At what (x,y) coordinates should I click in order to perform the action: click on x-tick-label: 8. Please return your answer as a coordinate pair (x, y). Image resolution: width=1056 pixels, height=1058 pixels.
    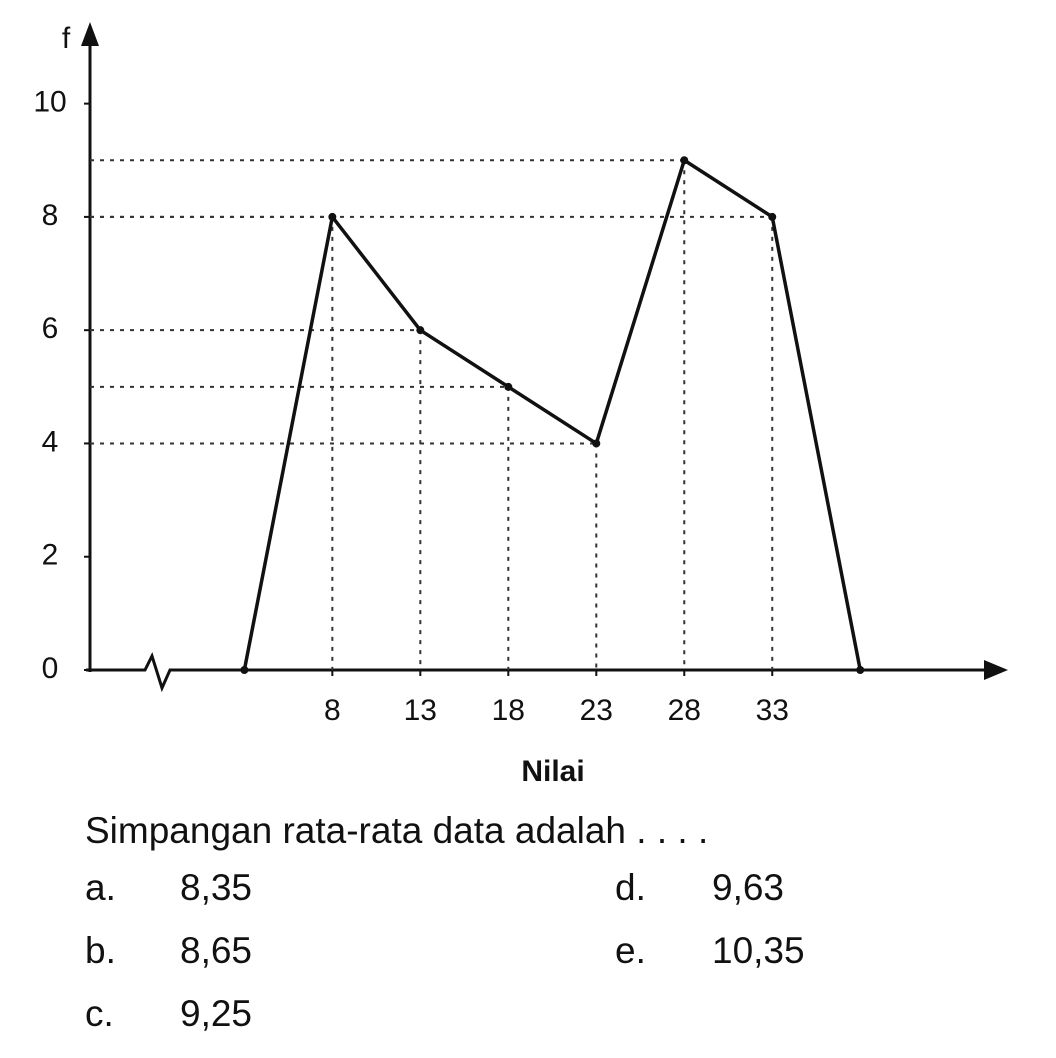
    Looking at the image, I should click on (332, 710).